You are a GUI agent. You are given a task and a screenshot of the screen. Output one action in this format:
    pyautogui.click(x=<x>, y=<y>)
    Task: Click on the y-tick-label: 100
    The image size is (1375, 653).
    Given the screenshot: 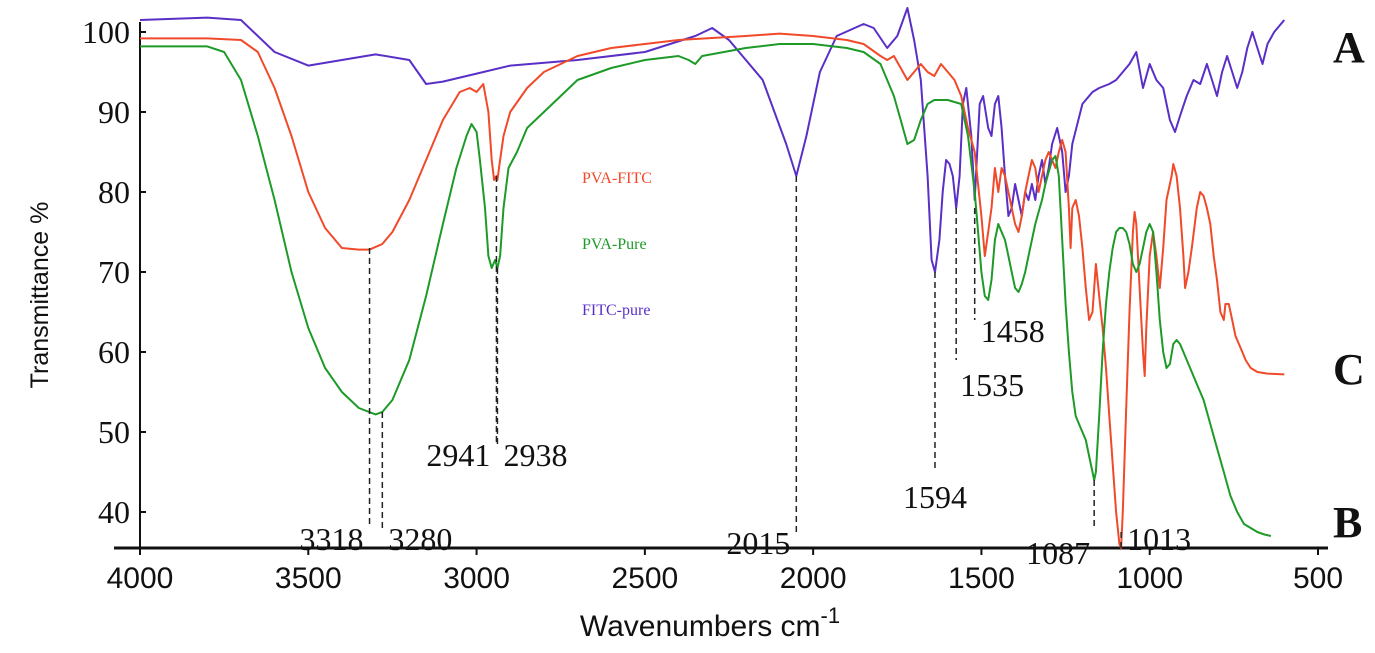 What is the action you would take?
    pyautogui.click(x=106, y=32)
    